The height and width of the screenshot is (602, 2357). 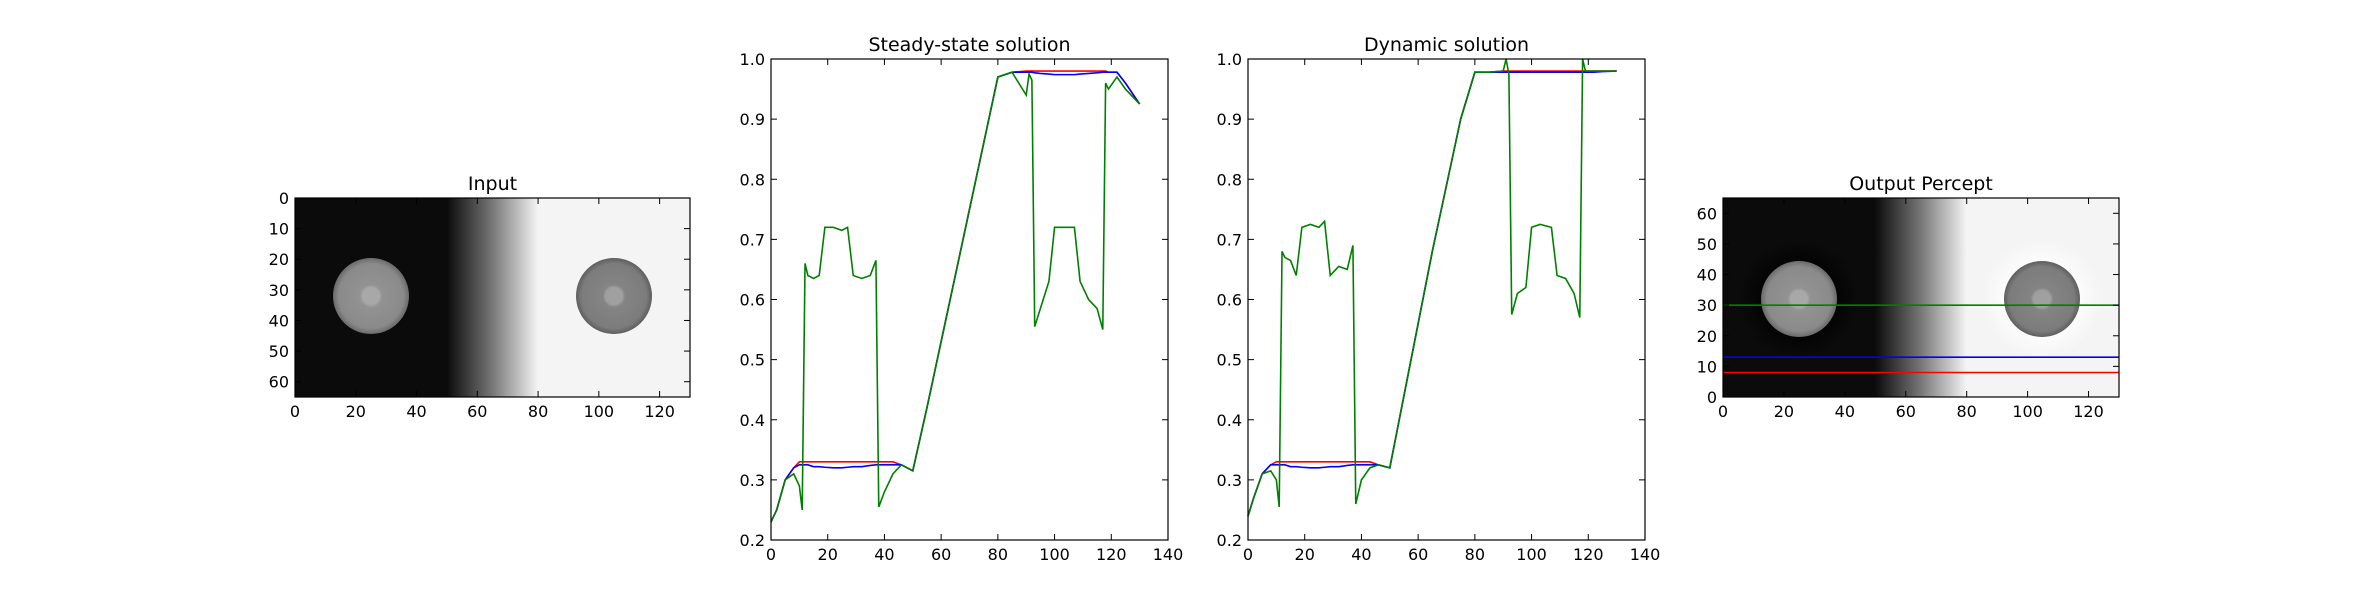 I want to click on chart-title: Output Percept, so click(x=1921, y=184).